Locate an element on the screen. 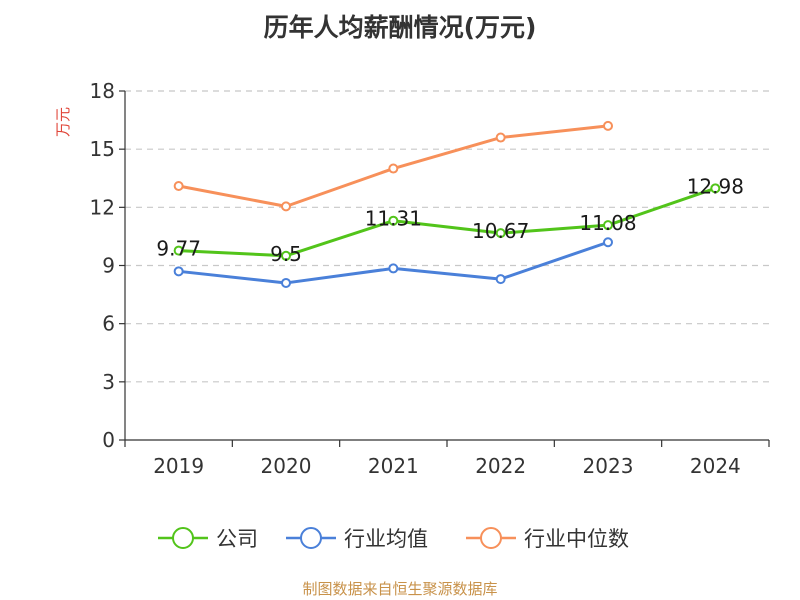 The height and width of the screenshot is (600, 800). y-tick-label: 6 is located at coordinates (108, 324).